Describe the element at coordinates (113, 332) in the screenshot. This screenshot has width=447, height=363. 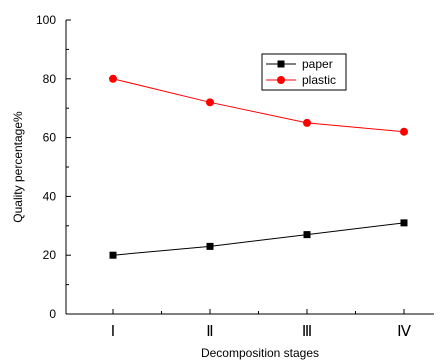
I see `x-tick-label: Ⅰ` at that location.